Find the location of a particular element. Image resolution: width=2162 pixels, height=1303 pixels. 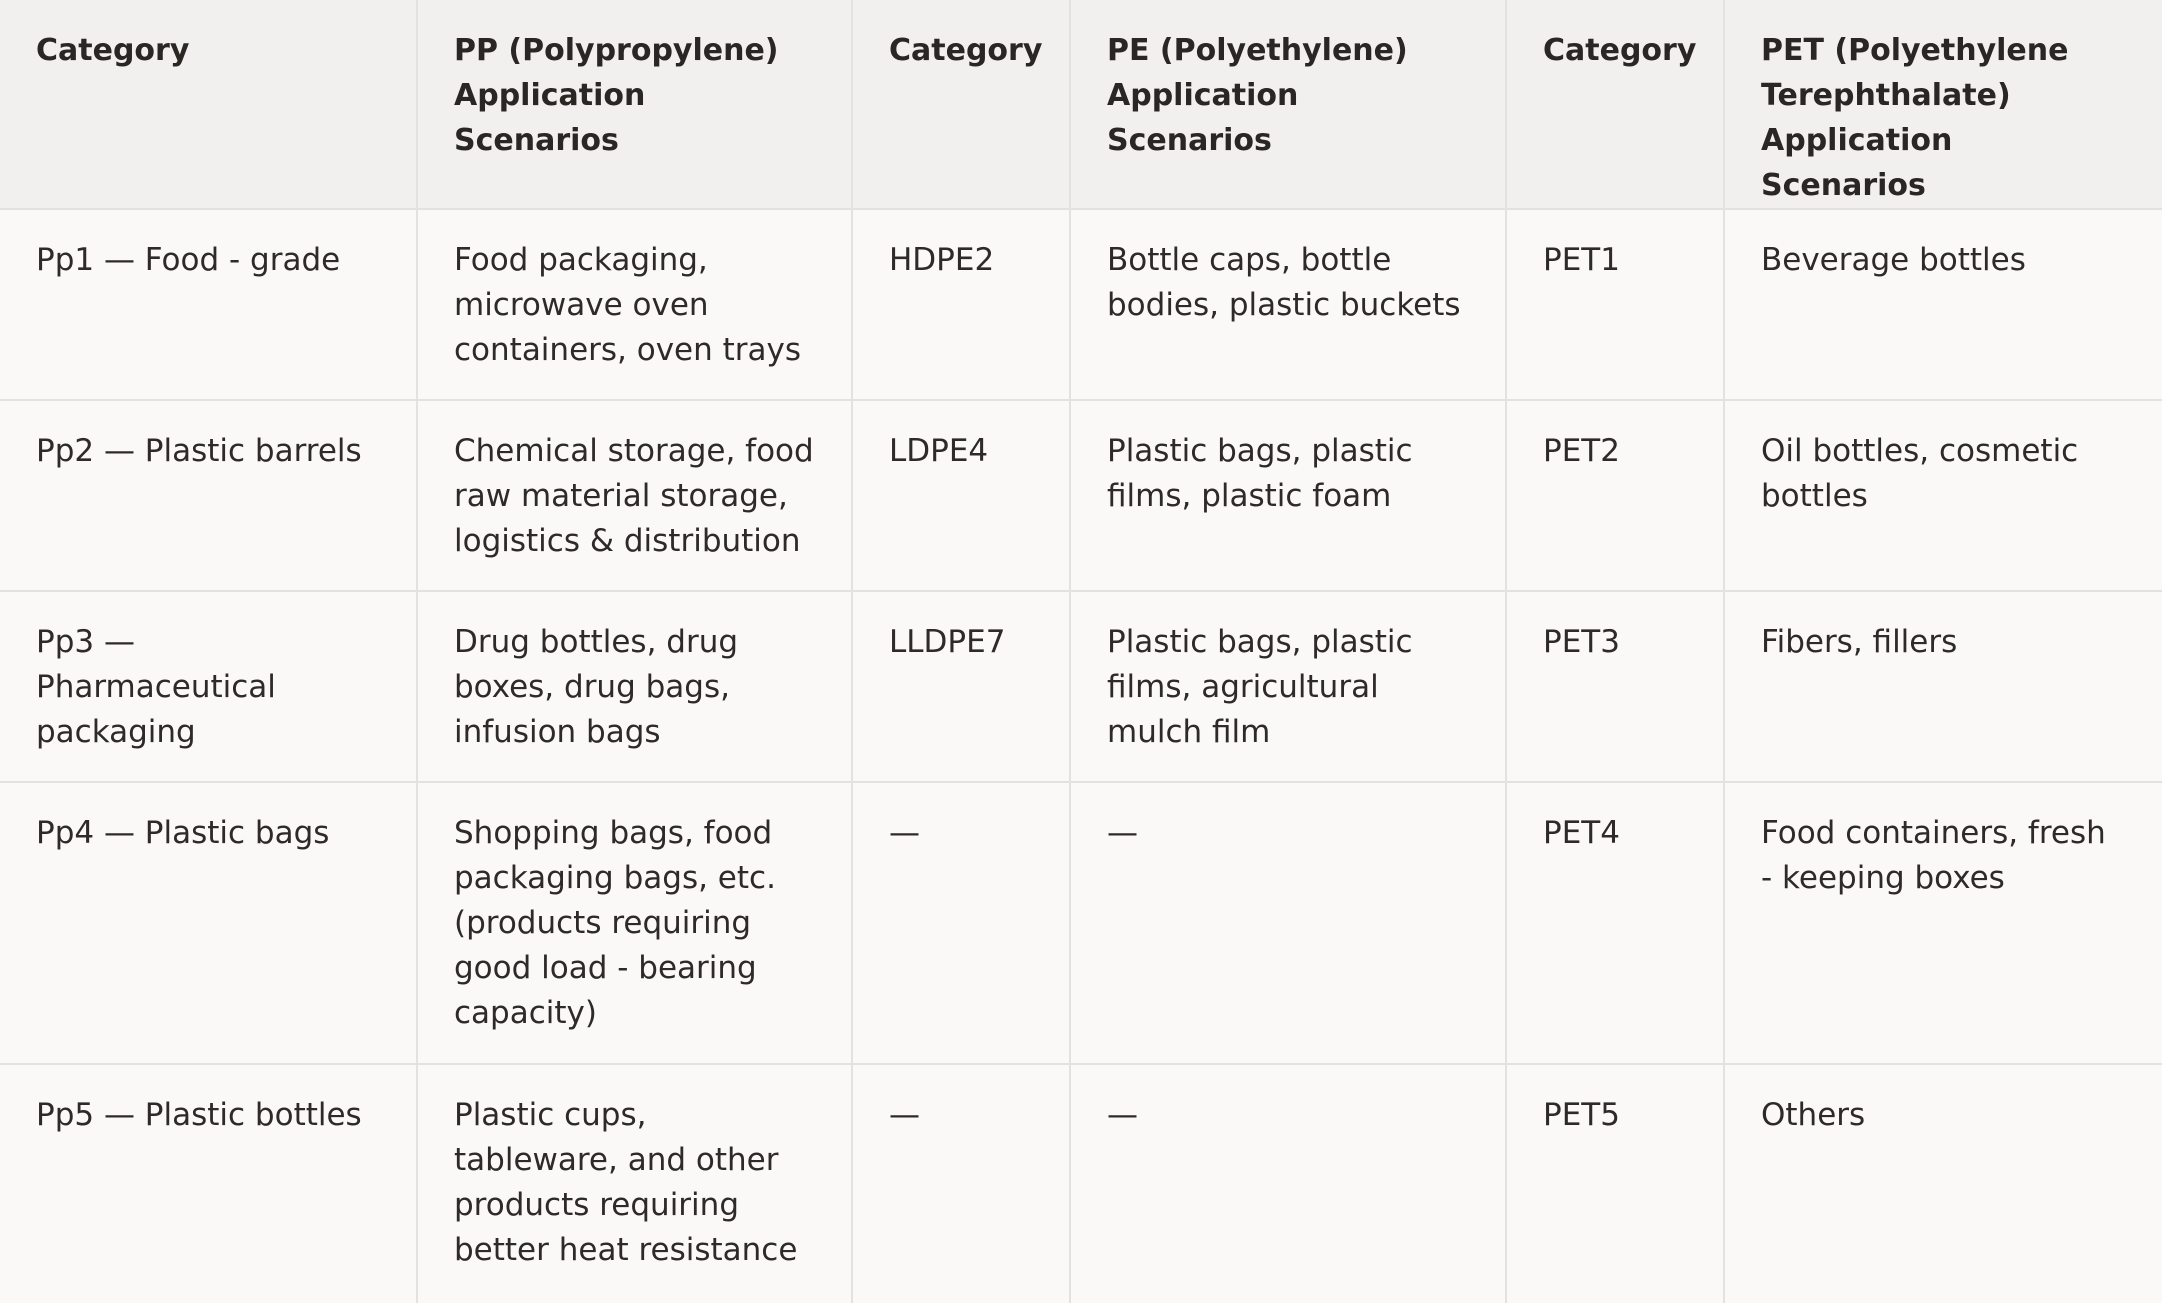

cell-pet-category: PET3 is located at coordinates (1615, 687).